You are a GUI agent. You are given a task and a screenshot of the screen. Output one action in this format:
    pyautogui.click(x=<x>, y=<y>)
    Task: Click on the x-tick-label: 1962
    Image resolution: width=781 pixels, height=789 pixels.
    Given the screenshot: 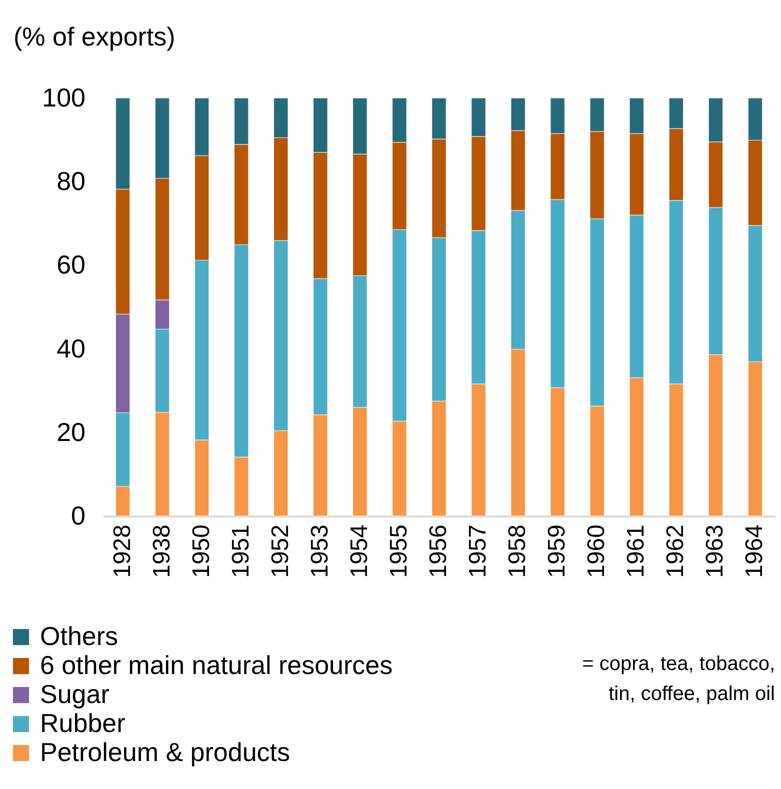 What is the action you would take?
    pyautogui.click(x=676, y=551)
    